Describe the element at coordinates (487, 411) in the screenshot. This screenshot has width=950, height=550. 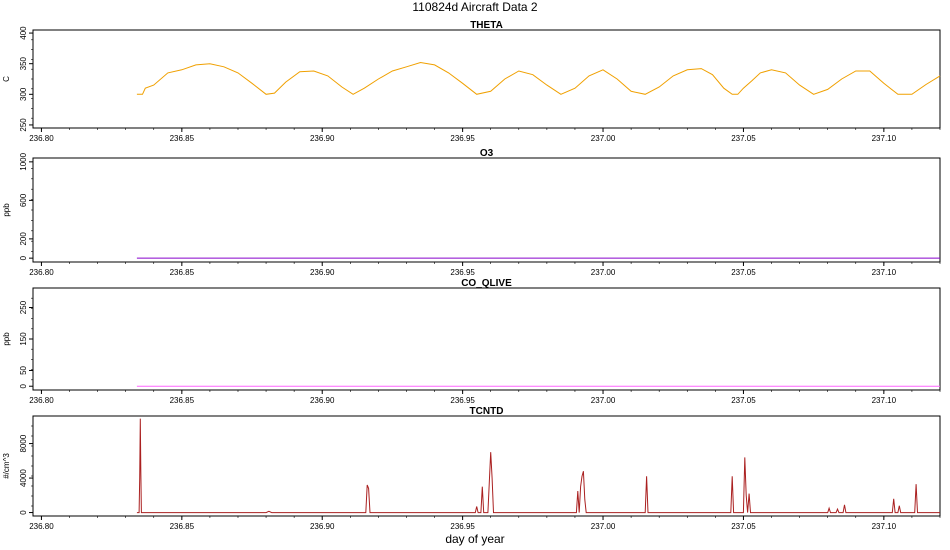
I see `panel-title: TCNTD` at that location.